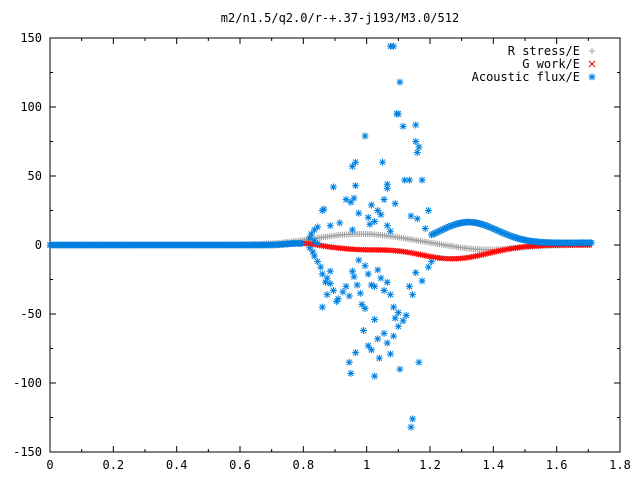 The image size is (640, 480). What do you see at coordinates (31, 38) in the screenshot?
I see `y-tick-label: 150` at bounding box center [31, 38].